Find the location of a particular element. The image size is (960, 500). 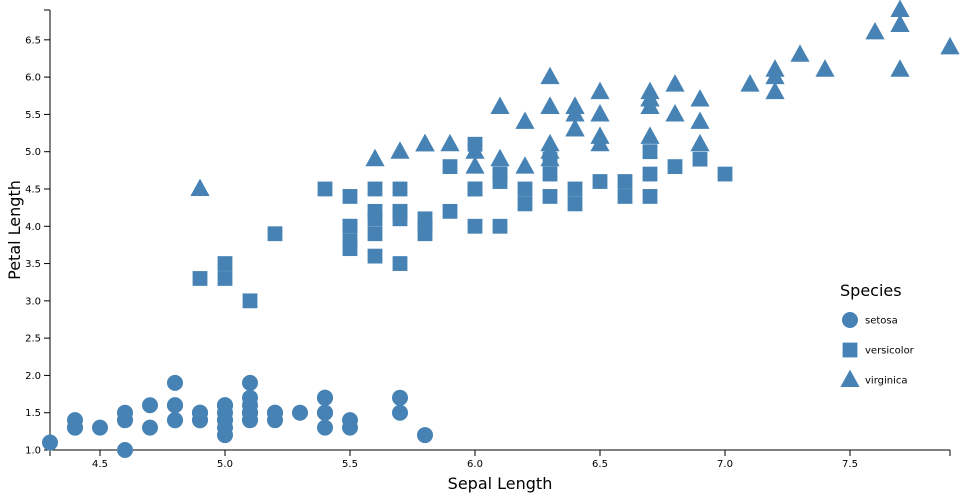

y-tick-label: 4.5 is located at coordinates (33, 189).